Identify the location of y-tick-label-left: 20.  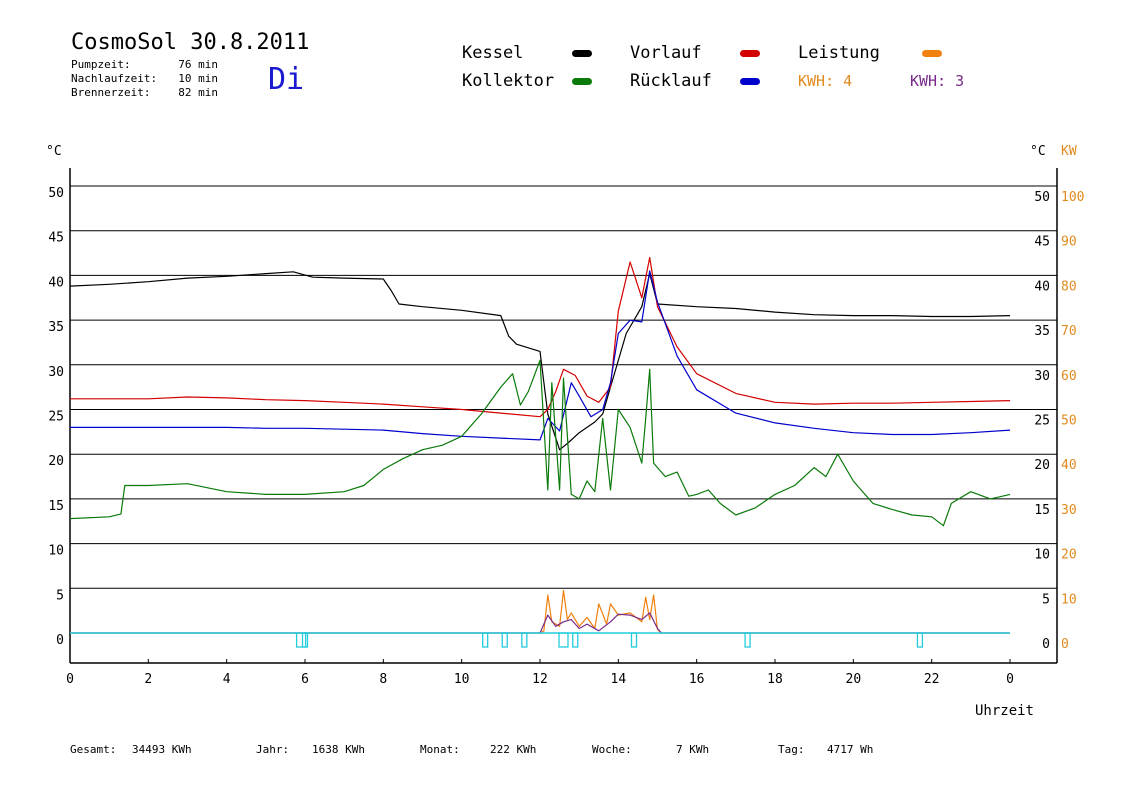
(56, 461).